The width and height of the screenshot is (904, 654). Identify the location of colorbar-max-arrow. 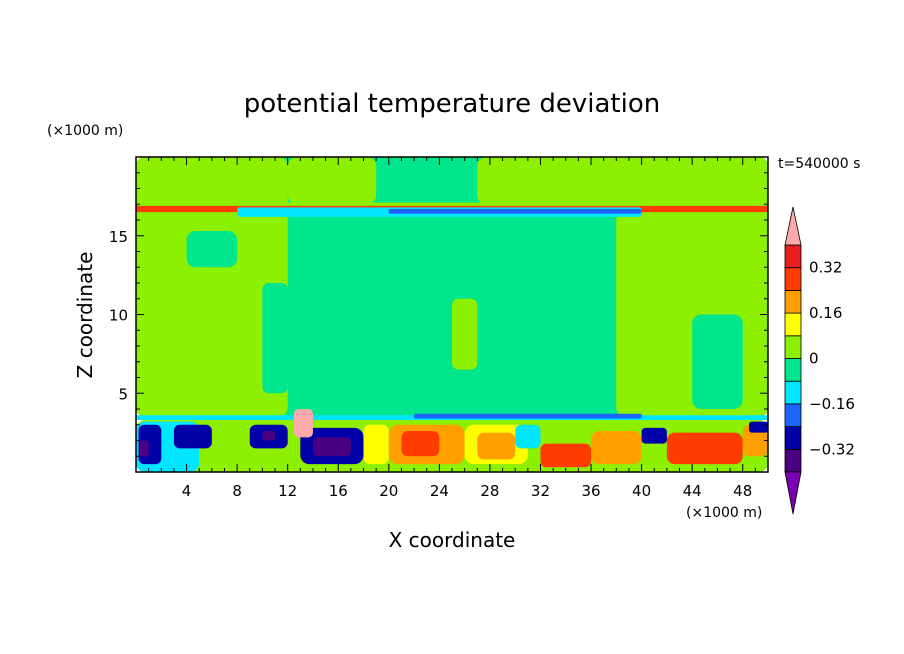
(793, 226).